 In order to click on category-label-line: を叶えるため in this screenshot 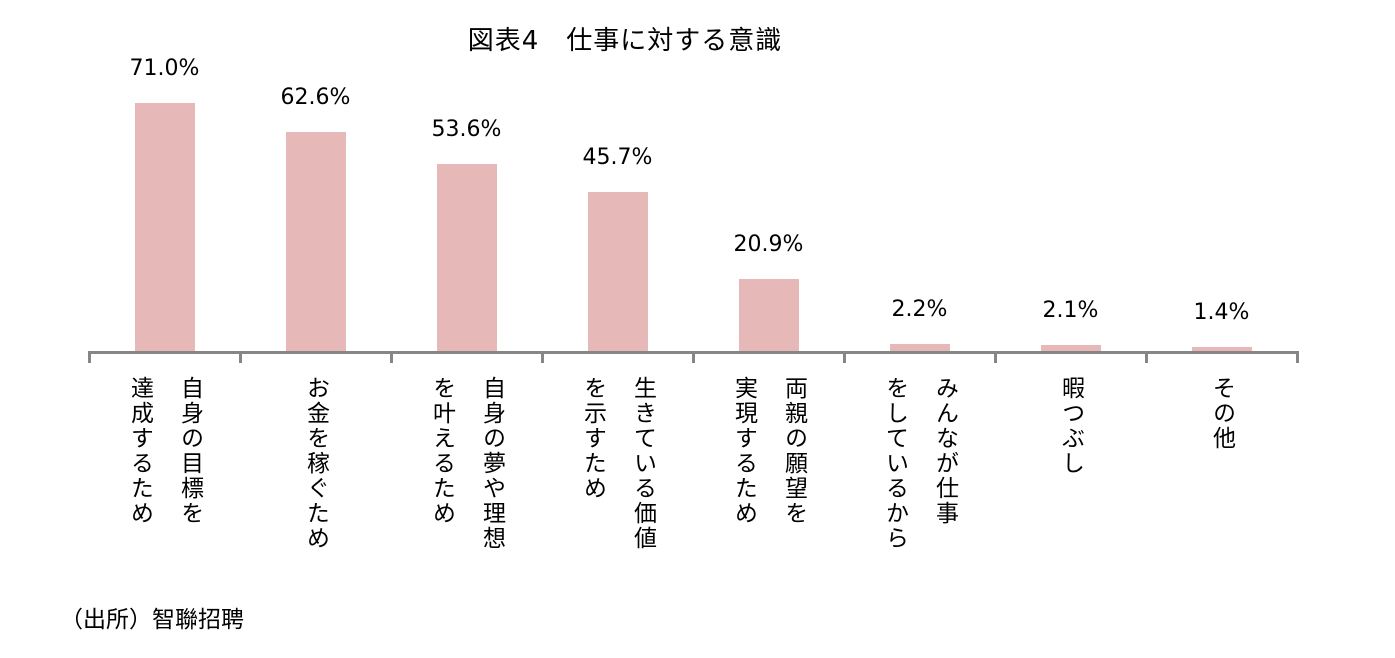, I will do `click(441, 451)`.